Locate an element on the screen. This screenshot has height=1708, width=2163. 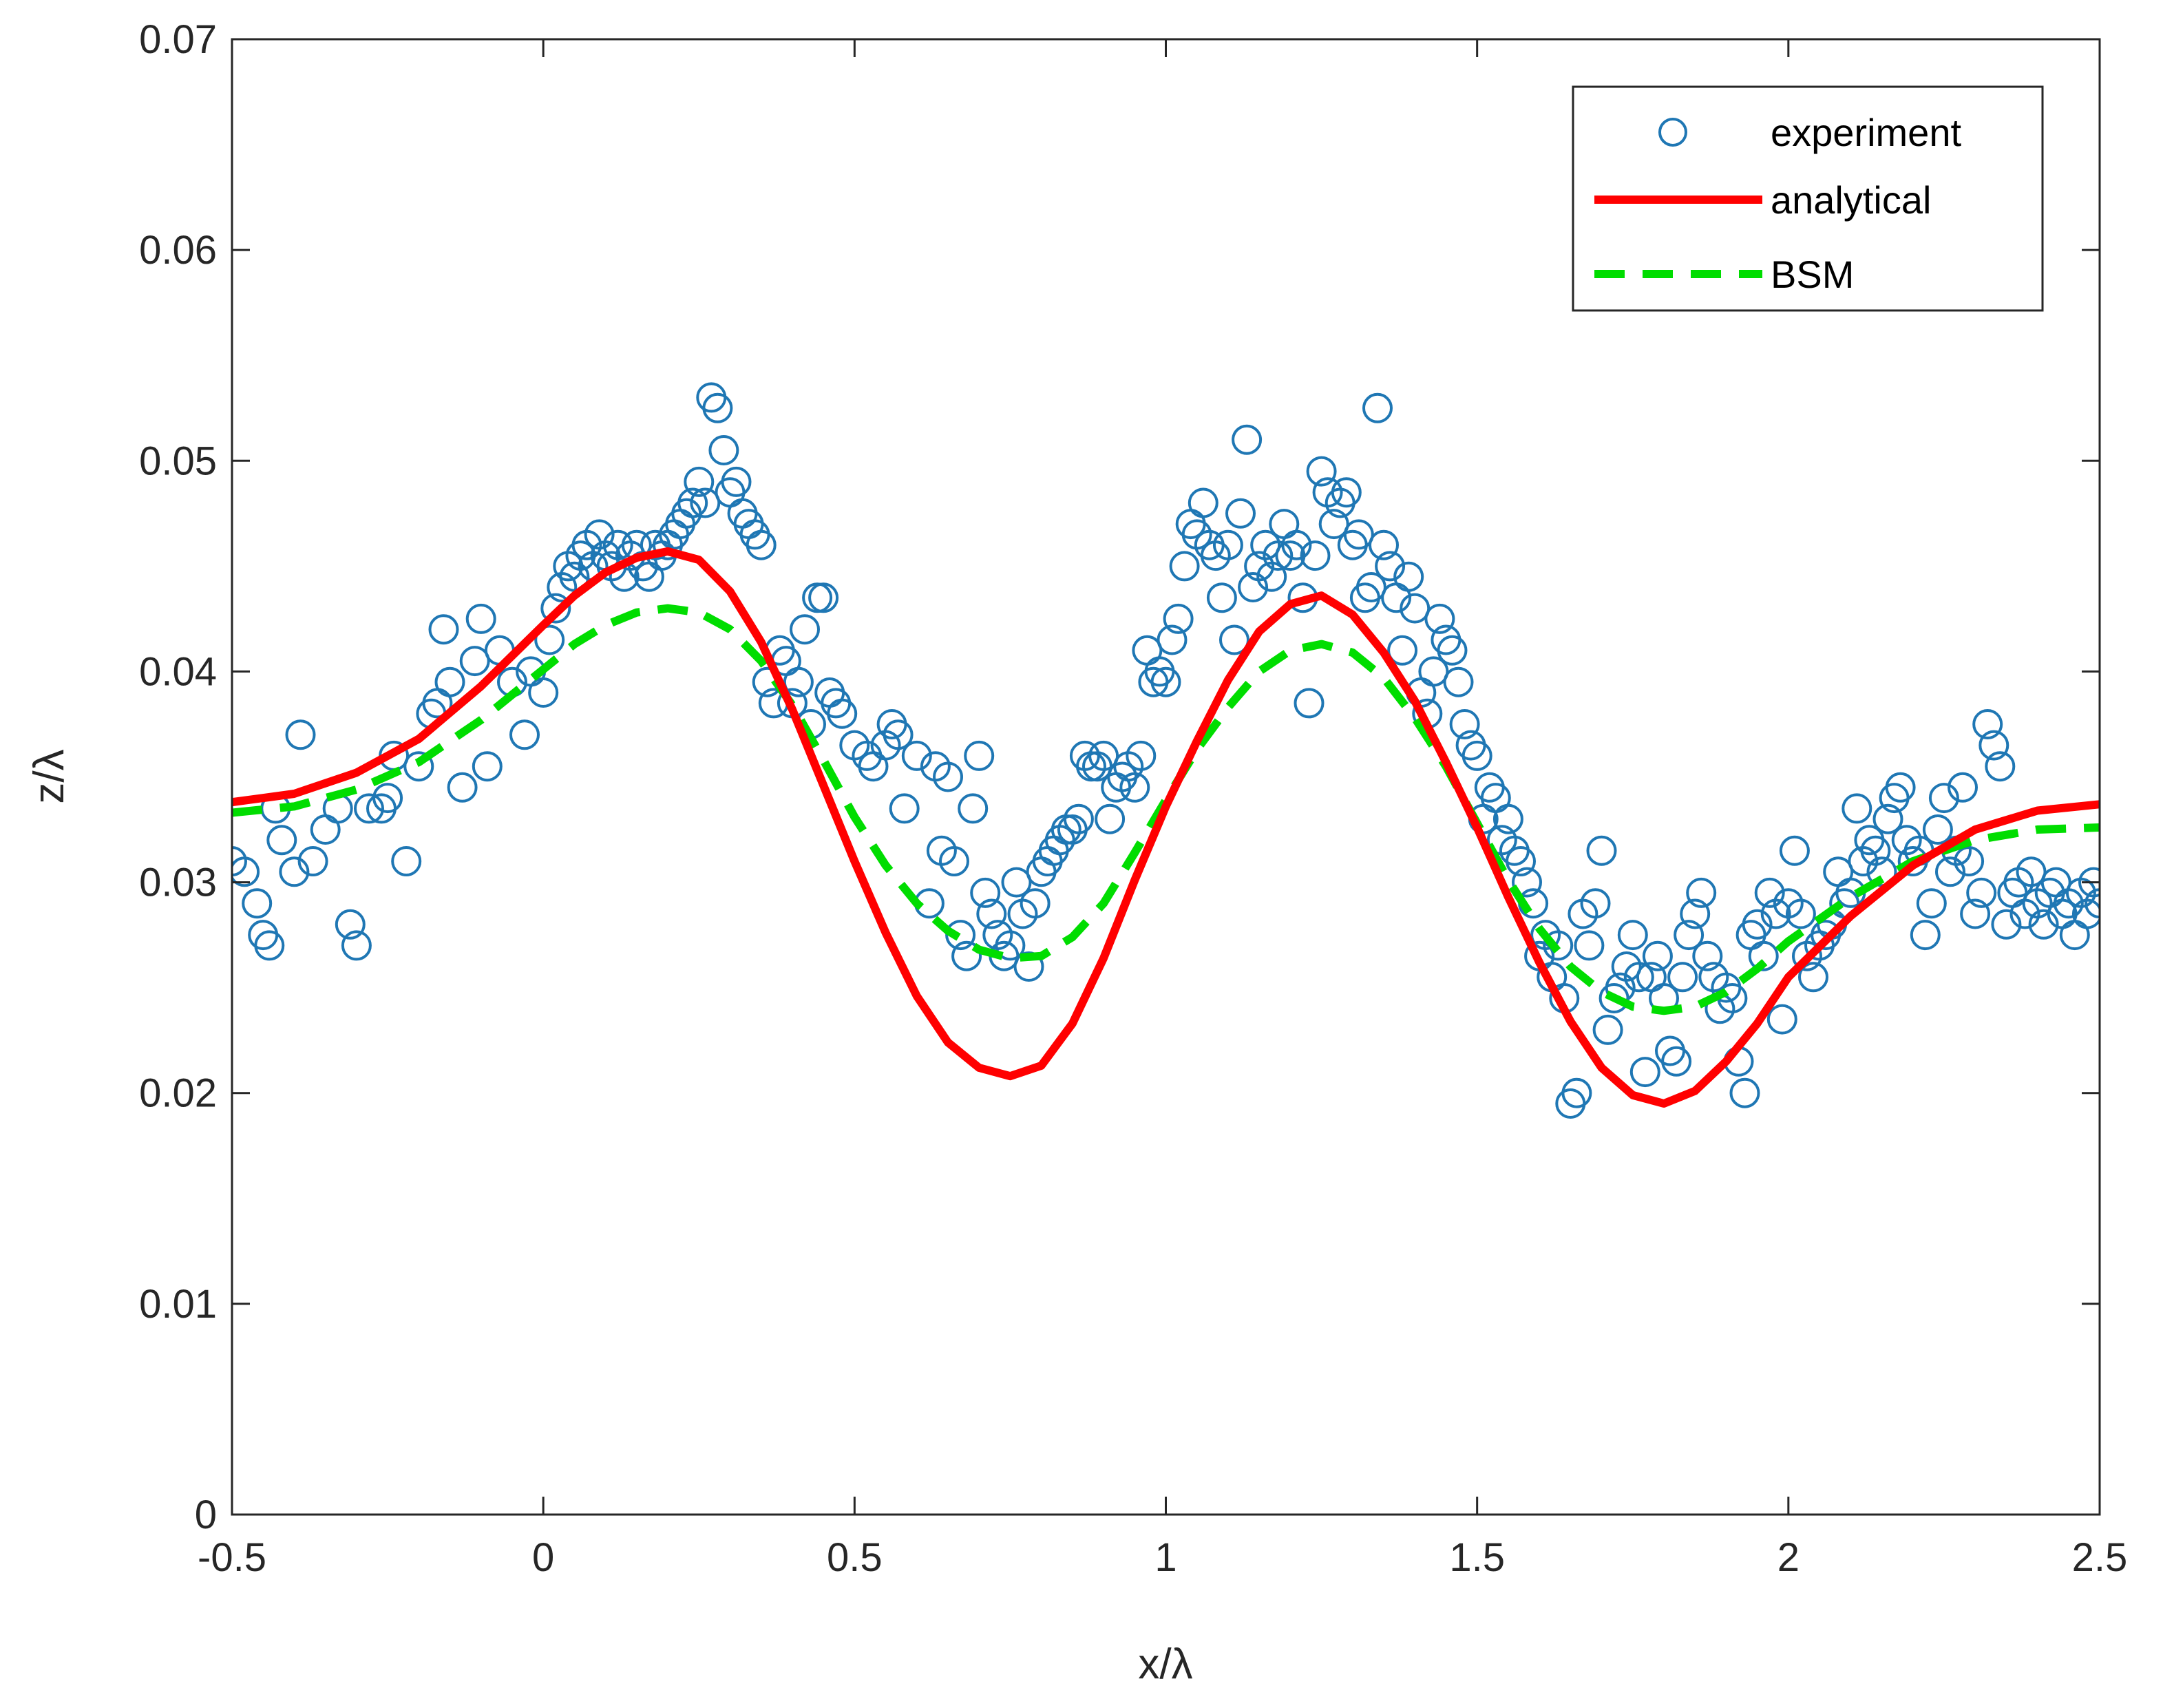
y-tick-label: 0.07 is located at coordinates (178, 39).